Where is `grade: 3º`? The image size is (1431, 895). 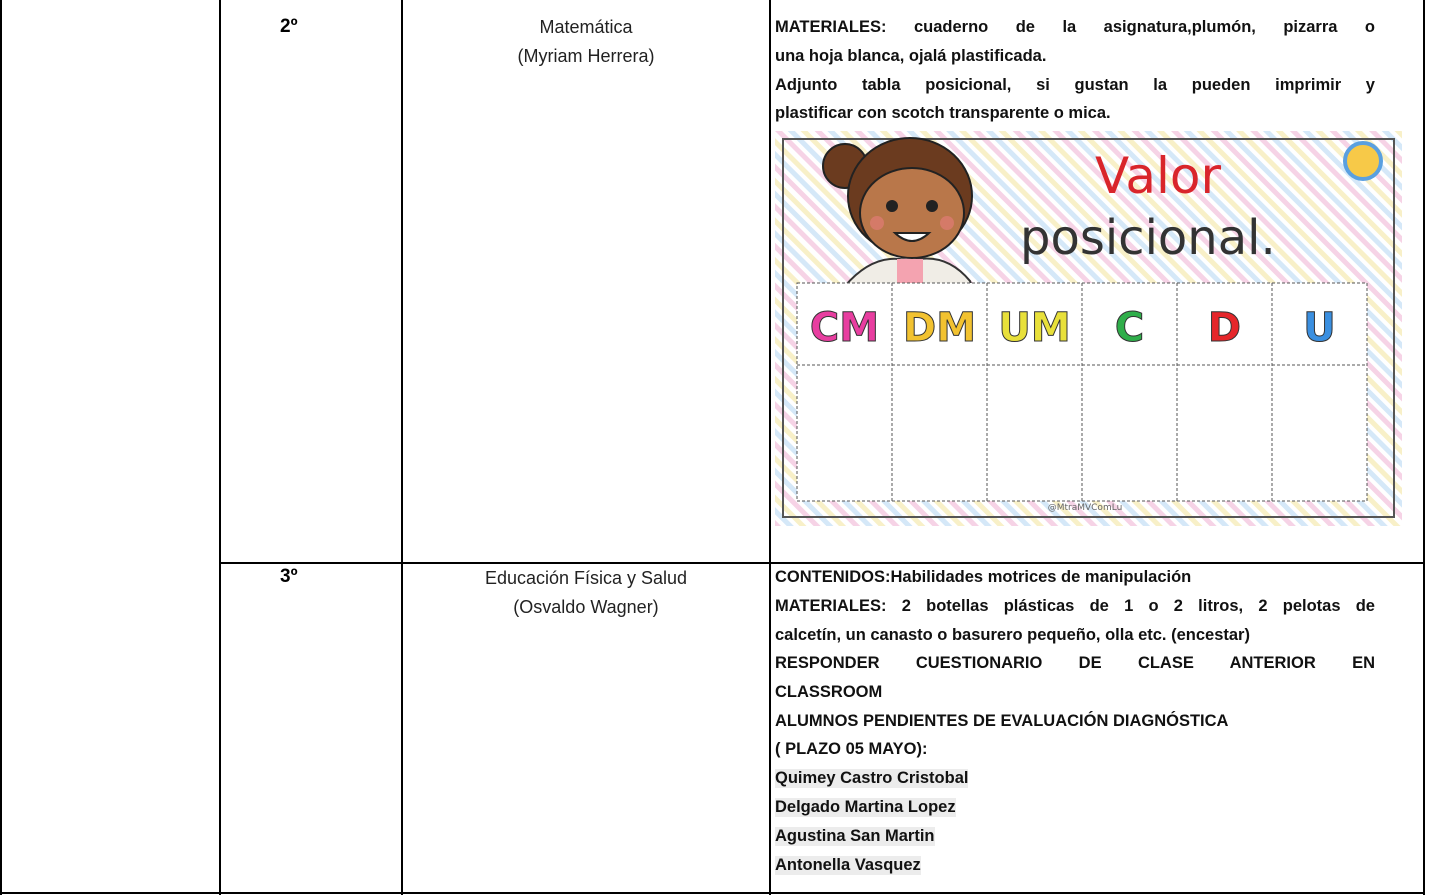 grade: 3º is located at coordinates (289, 576).